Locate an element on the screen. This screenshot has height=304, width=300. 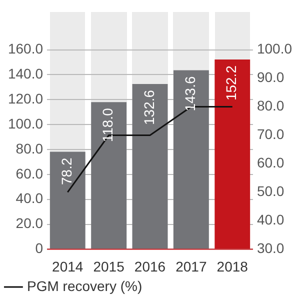
y2-tick-label: 90.0 is located at coordinates (270, 77).